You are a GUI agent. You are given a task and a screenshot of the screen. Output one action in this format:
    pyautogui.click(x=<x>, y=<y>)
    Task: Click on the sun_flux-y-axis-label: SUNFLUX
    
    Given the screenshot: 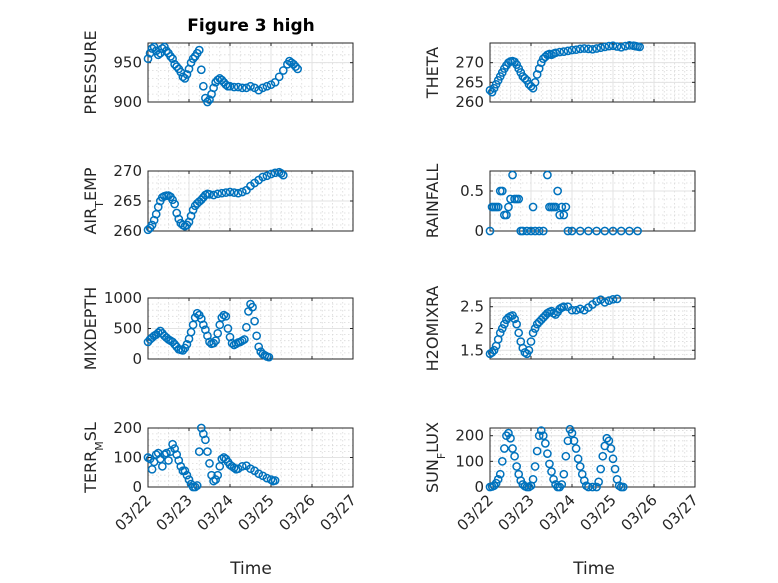 What is the action you would take?
    pyautogui.click(x=435, y=457)
    